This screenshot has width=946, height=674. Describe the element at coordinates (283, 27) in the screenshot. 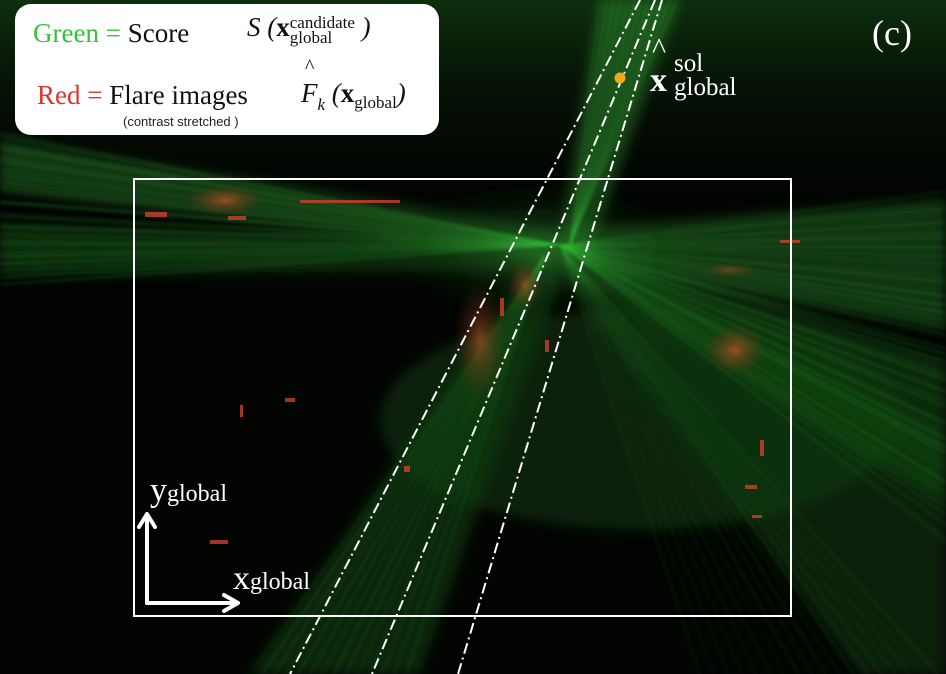

I see `green-formula-x: x` at that location.